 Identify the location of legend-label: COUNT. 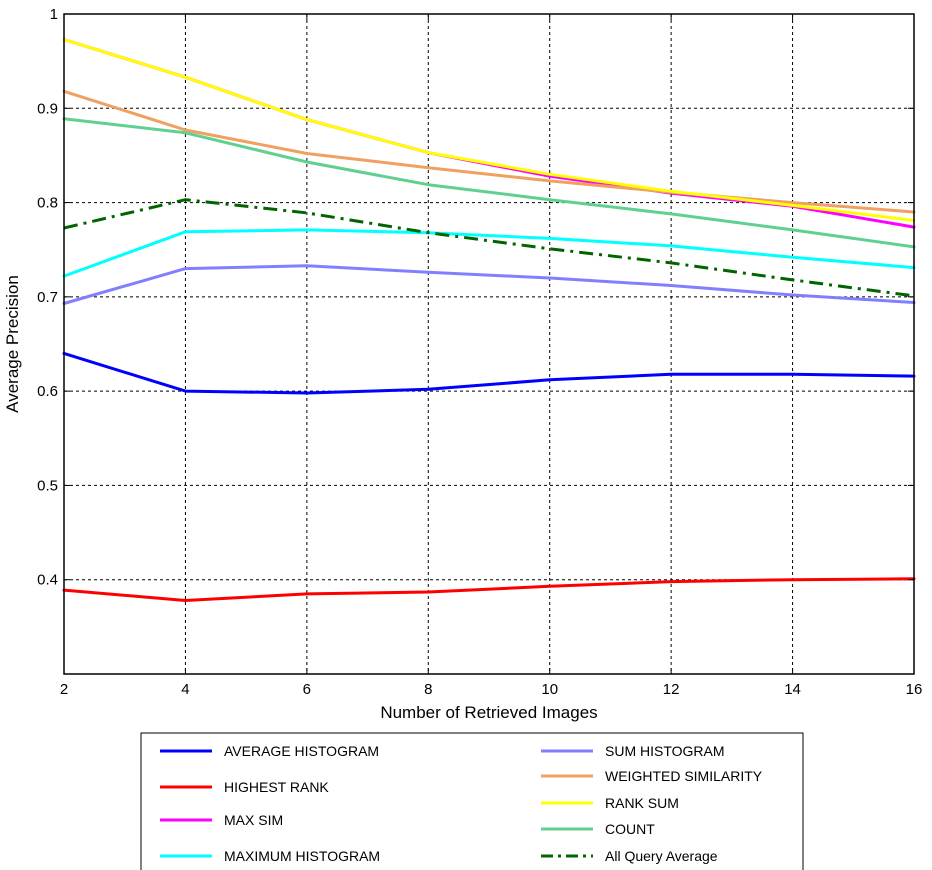
(630, 829).